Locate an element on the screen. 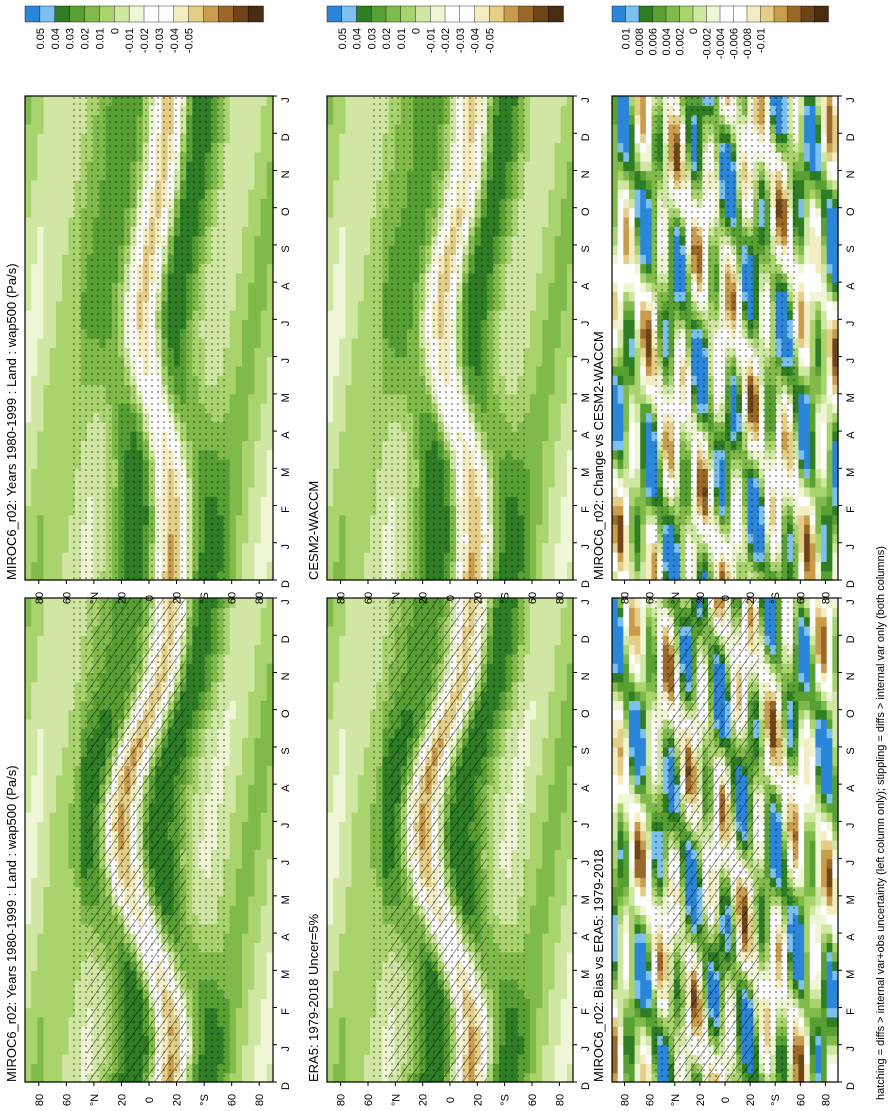 This screenshot has height=1111, width=891. colorbar-label: 0 is located at coordinates (115, 31).